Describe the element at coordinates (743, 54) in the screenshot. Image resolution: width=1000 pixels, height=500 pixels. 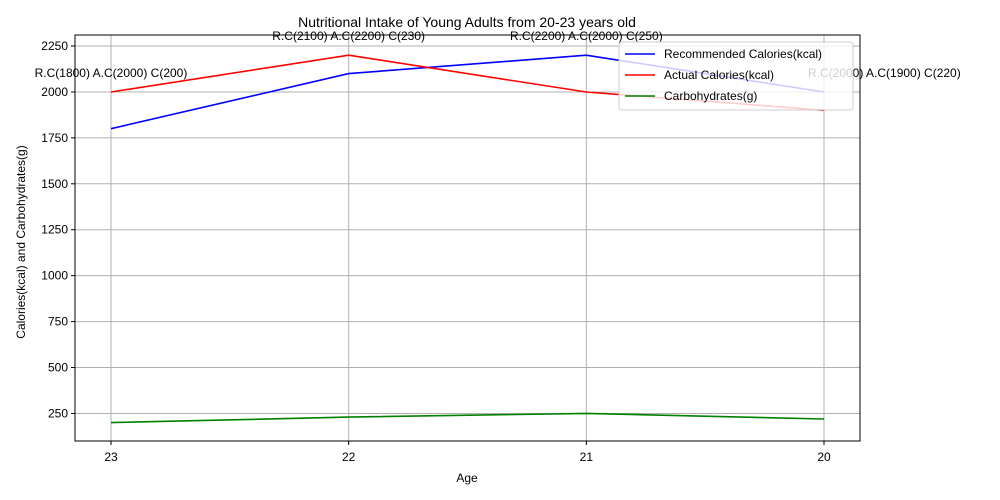
I see `legend-label: Recommended Calories(kcal)` at that location.